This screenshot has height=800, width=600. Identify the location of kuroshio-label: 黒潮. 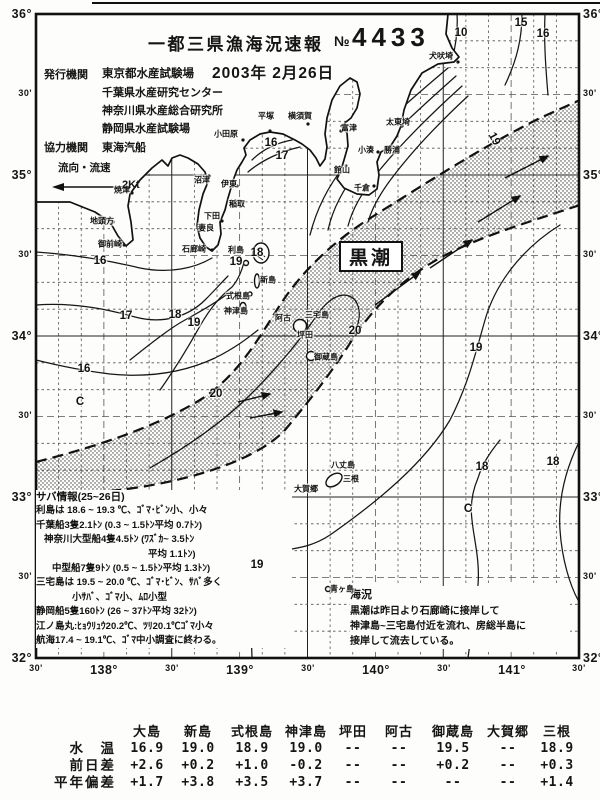
(370, 258).